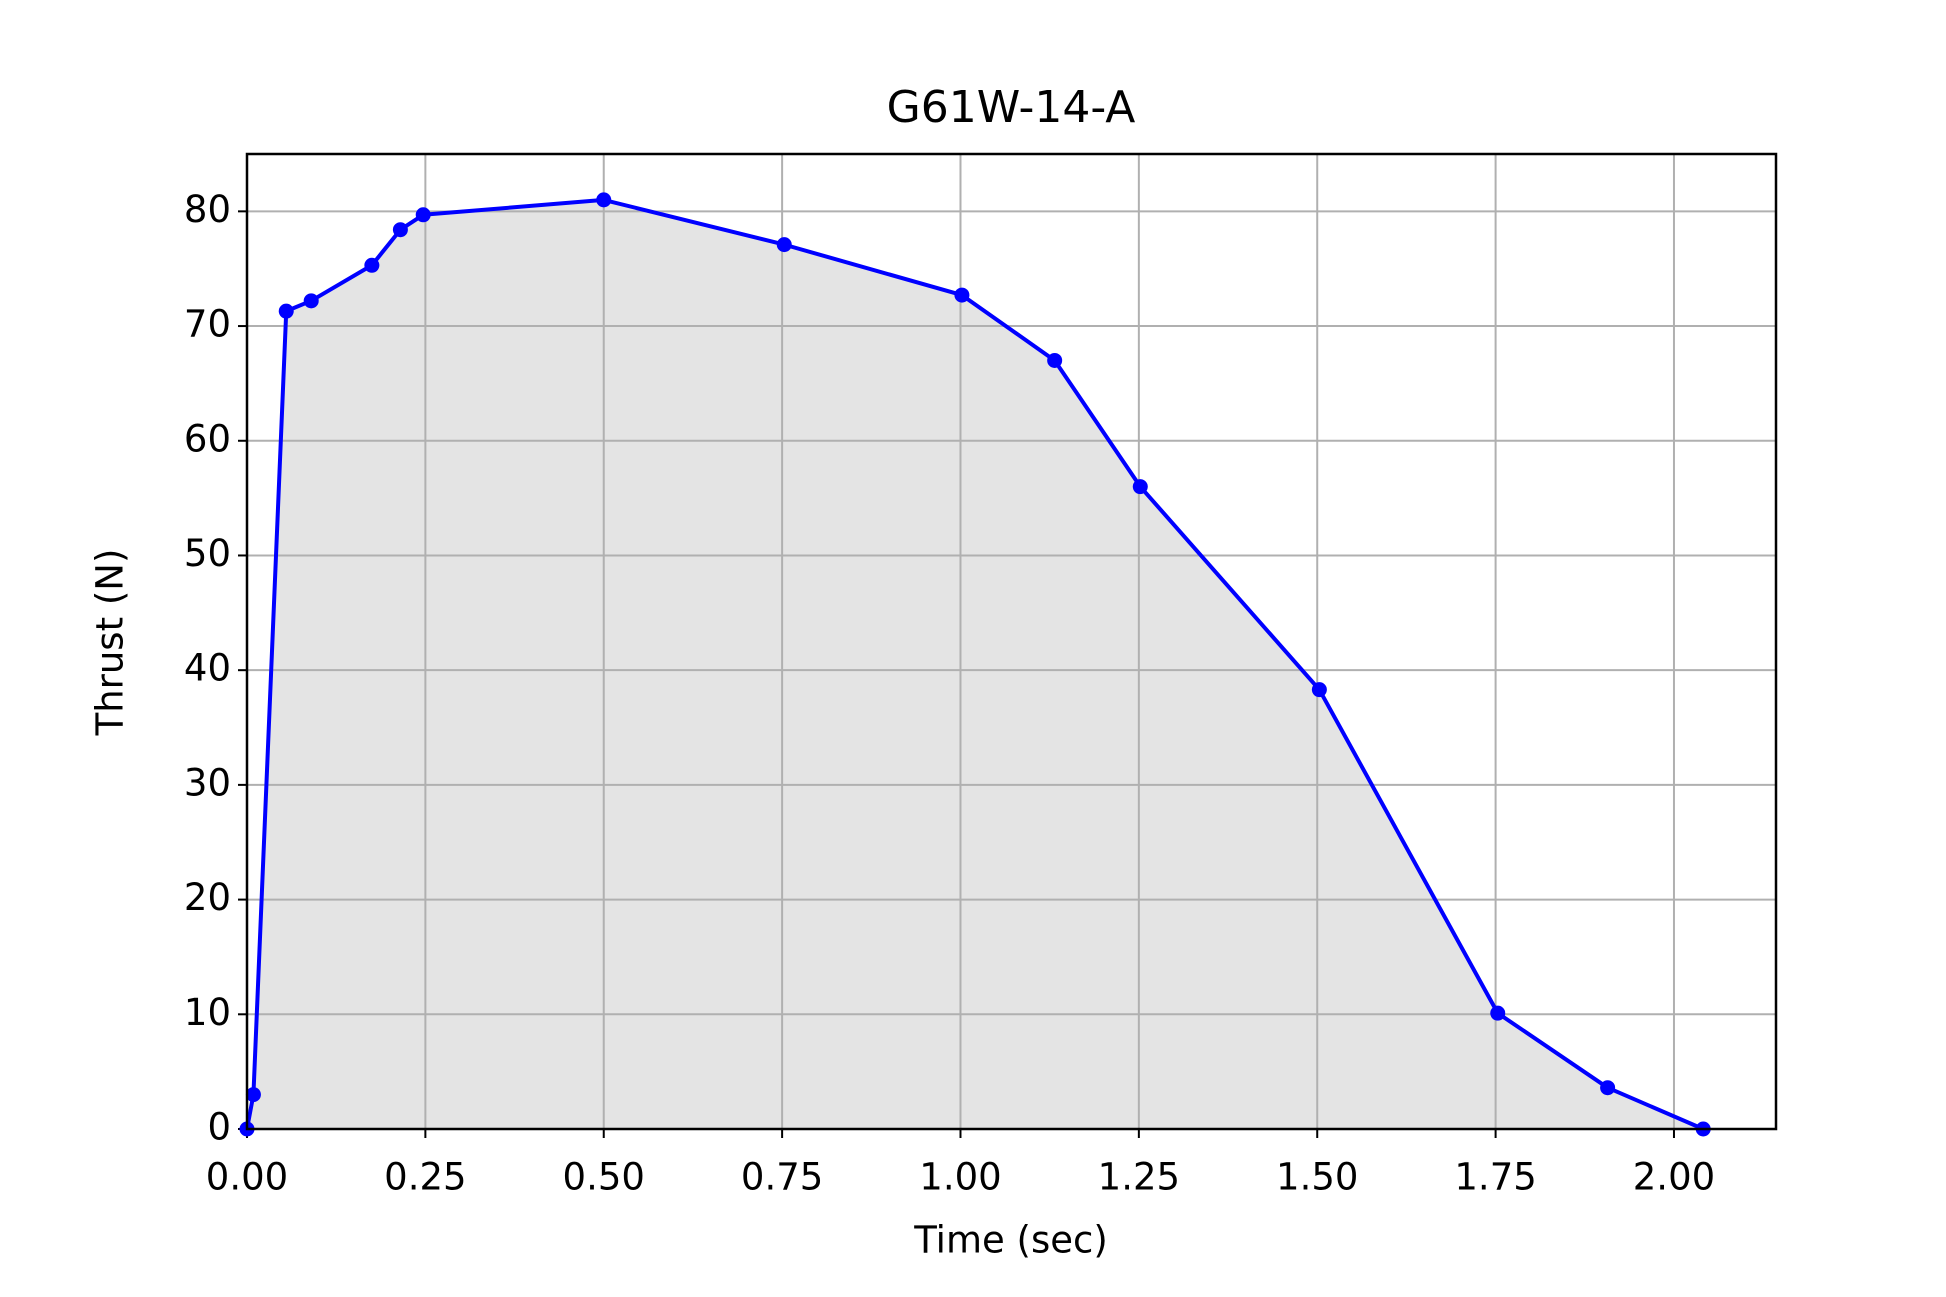  What do you see at coordinates (1010, 1240) in the screenshot?
I see `x-axis-label: Time (sec)` at bounding box center [1010, 1240].